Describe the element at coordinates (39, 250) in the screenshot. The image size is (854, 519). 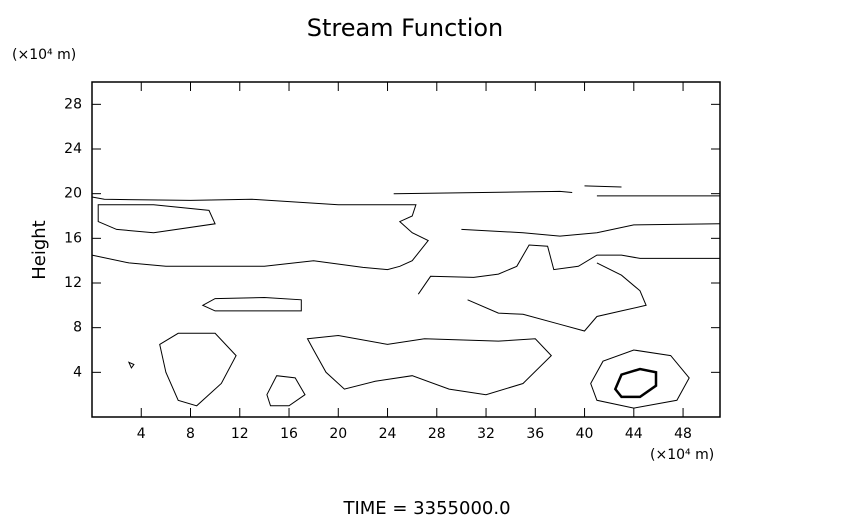
I see `y-label: Height` at that location.